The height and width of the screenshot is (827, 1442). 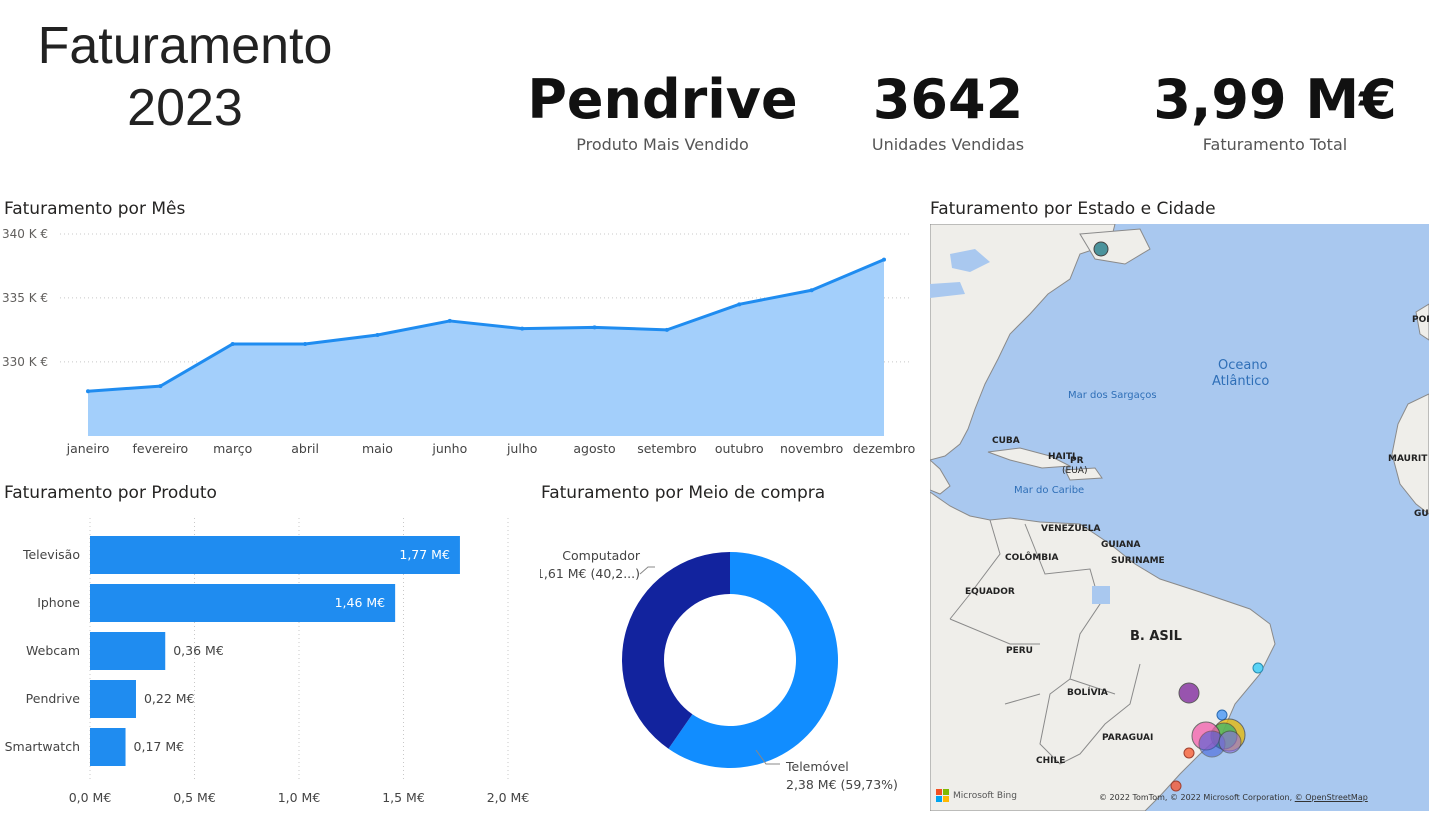 What do you see at coordinates (817, 766) in the screenshot?
I see `slice-name-label: Telemóvel` at bounding box center [817, 766].